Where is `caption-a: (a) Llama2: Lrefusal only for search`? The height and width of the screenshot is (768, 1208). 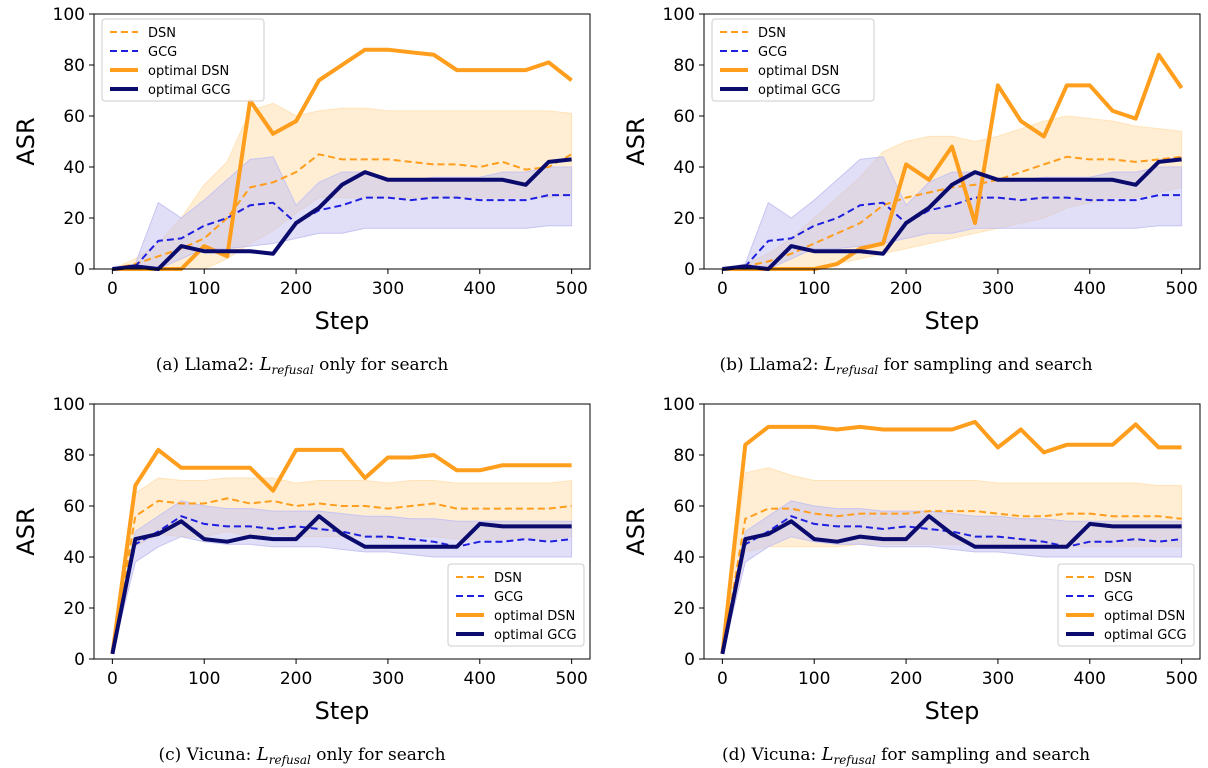
caption-a: (a) Llama2: Lrefusal only for search is located at coordinates (302, 365).